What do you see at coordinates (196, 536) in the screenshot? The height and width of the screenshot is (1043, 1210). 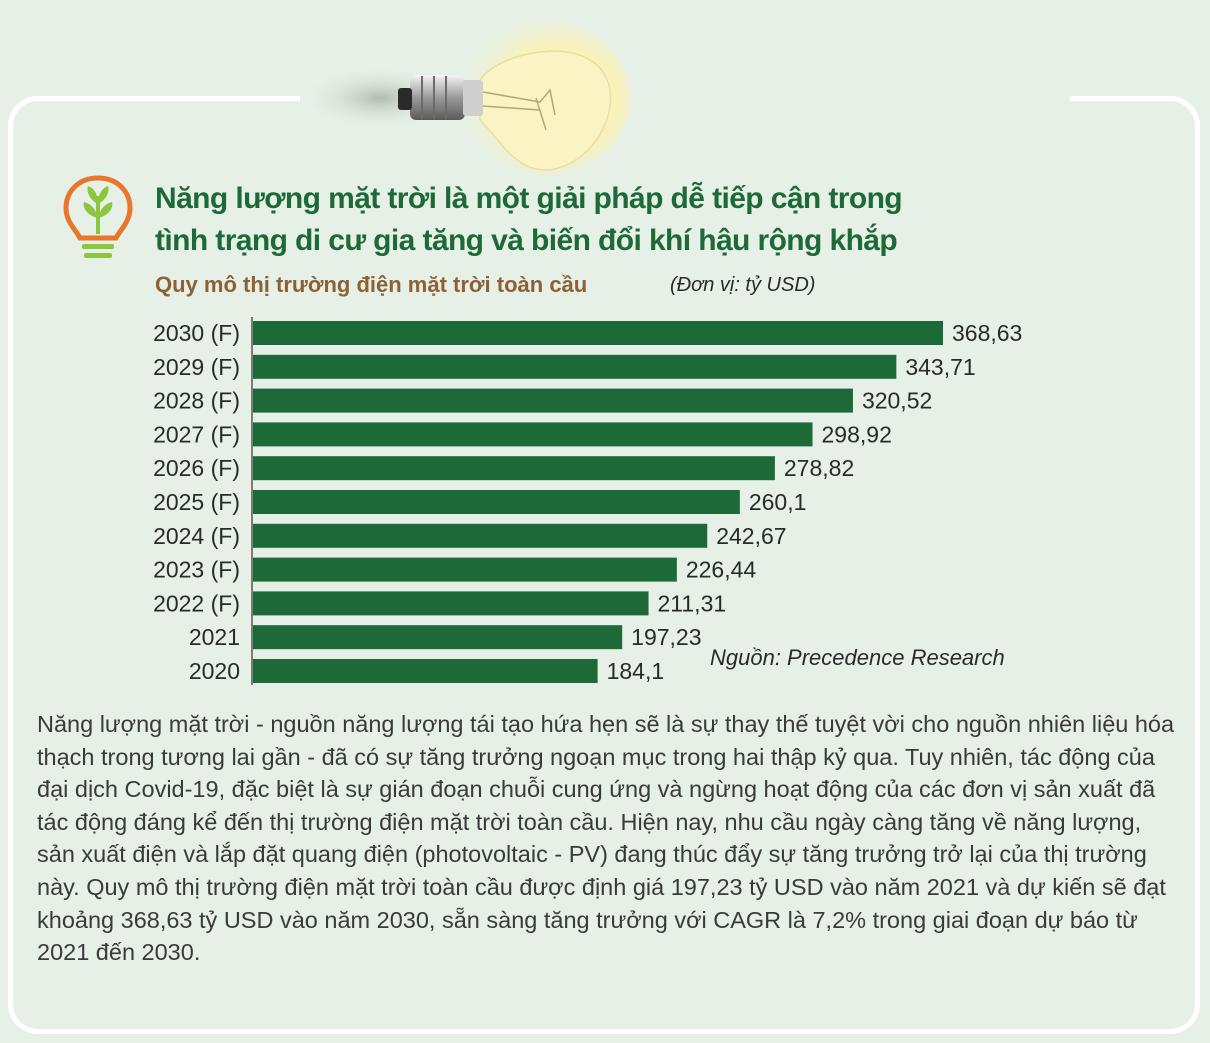 I see `category-label: 2024 (F)` at bounding box center [196, 536].